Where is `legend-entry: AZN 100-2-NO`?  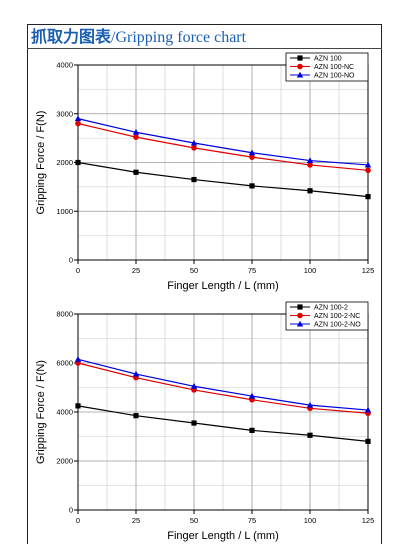 legend-entry: AZN 100-2-NO is located at coordinates (337, 325).